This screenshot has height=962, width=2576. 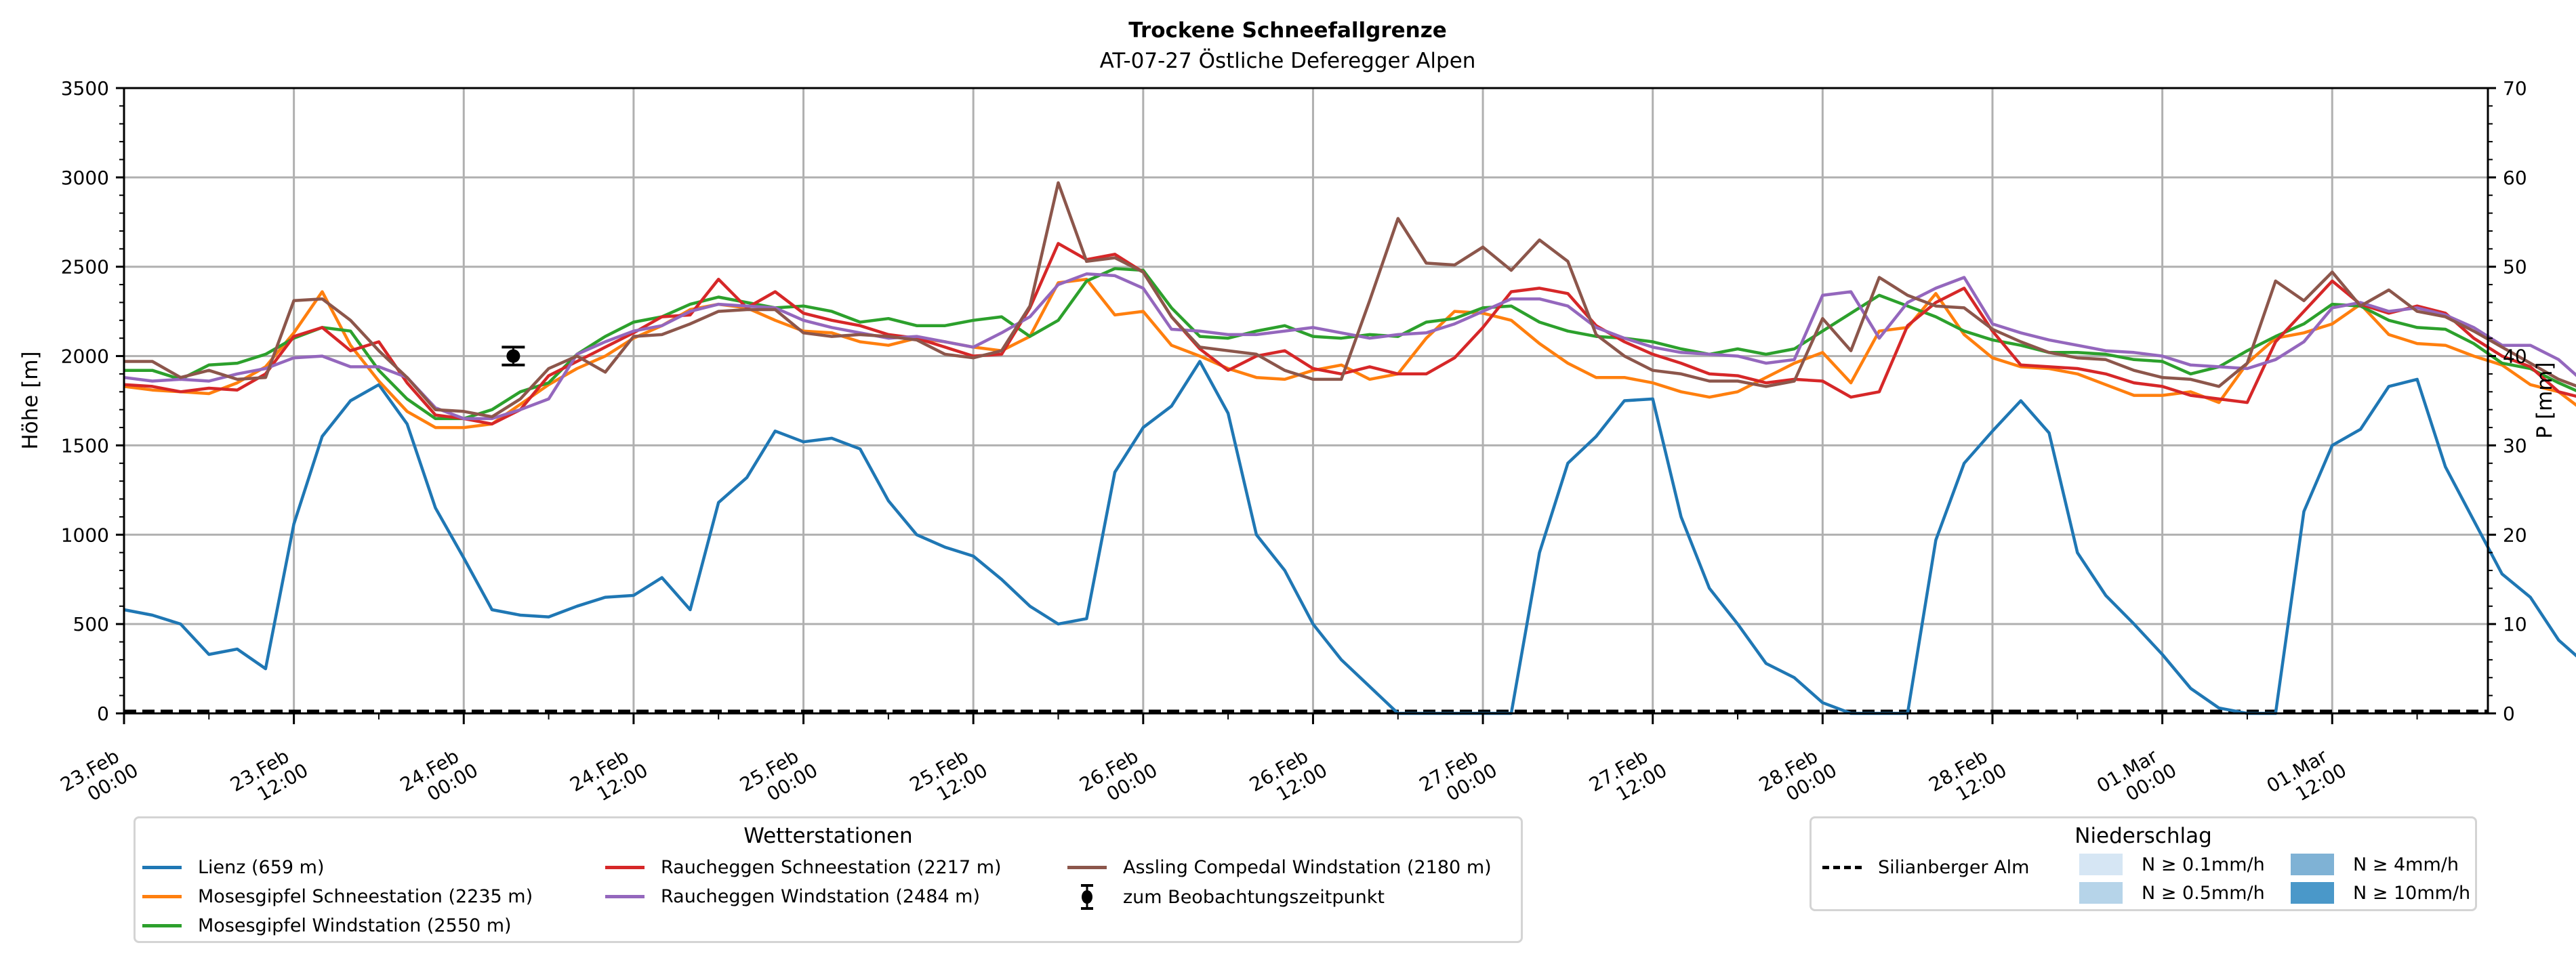 I want to click on legend-label: N ≥ 10mm/h, so click(x=2412, y=893).